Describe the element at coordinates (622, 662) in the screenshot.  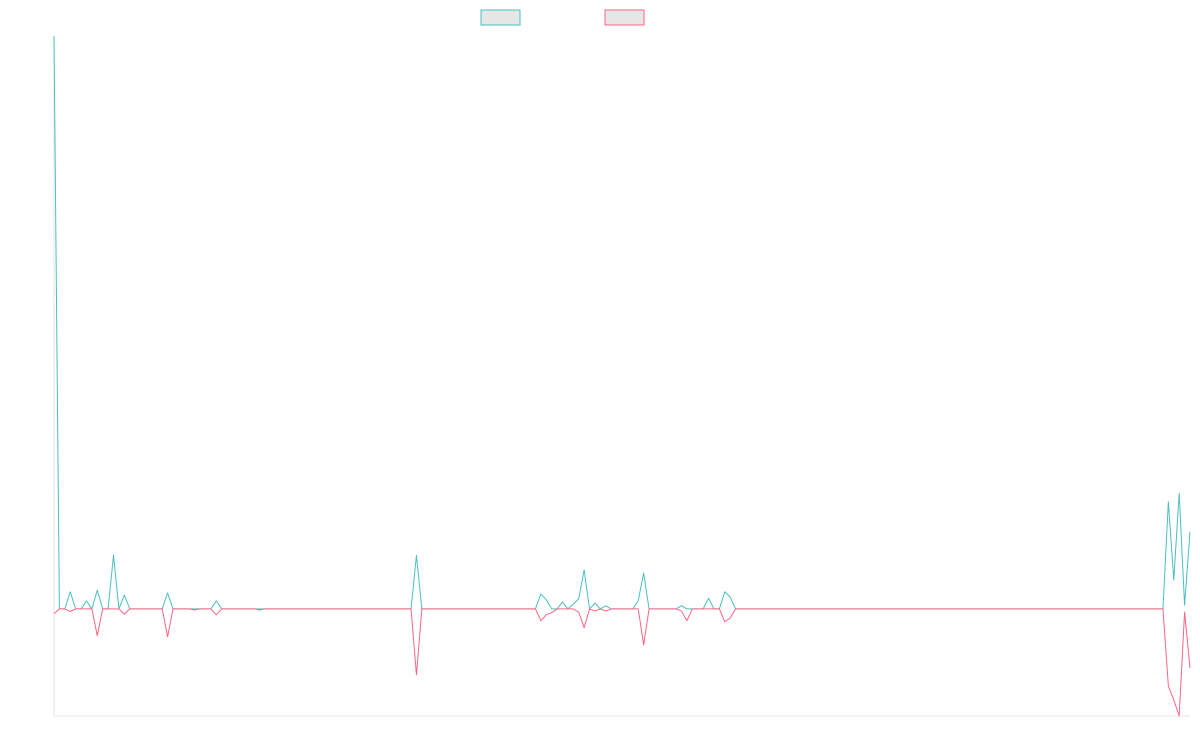
I see `series-line` at that location.